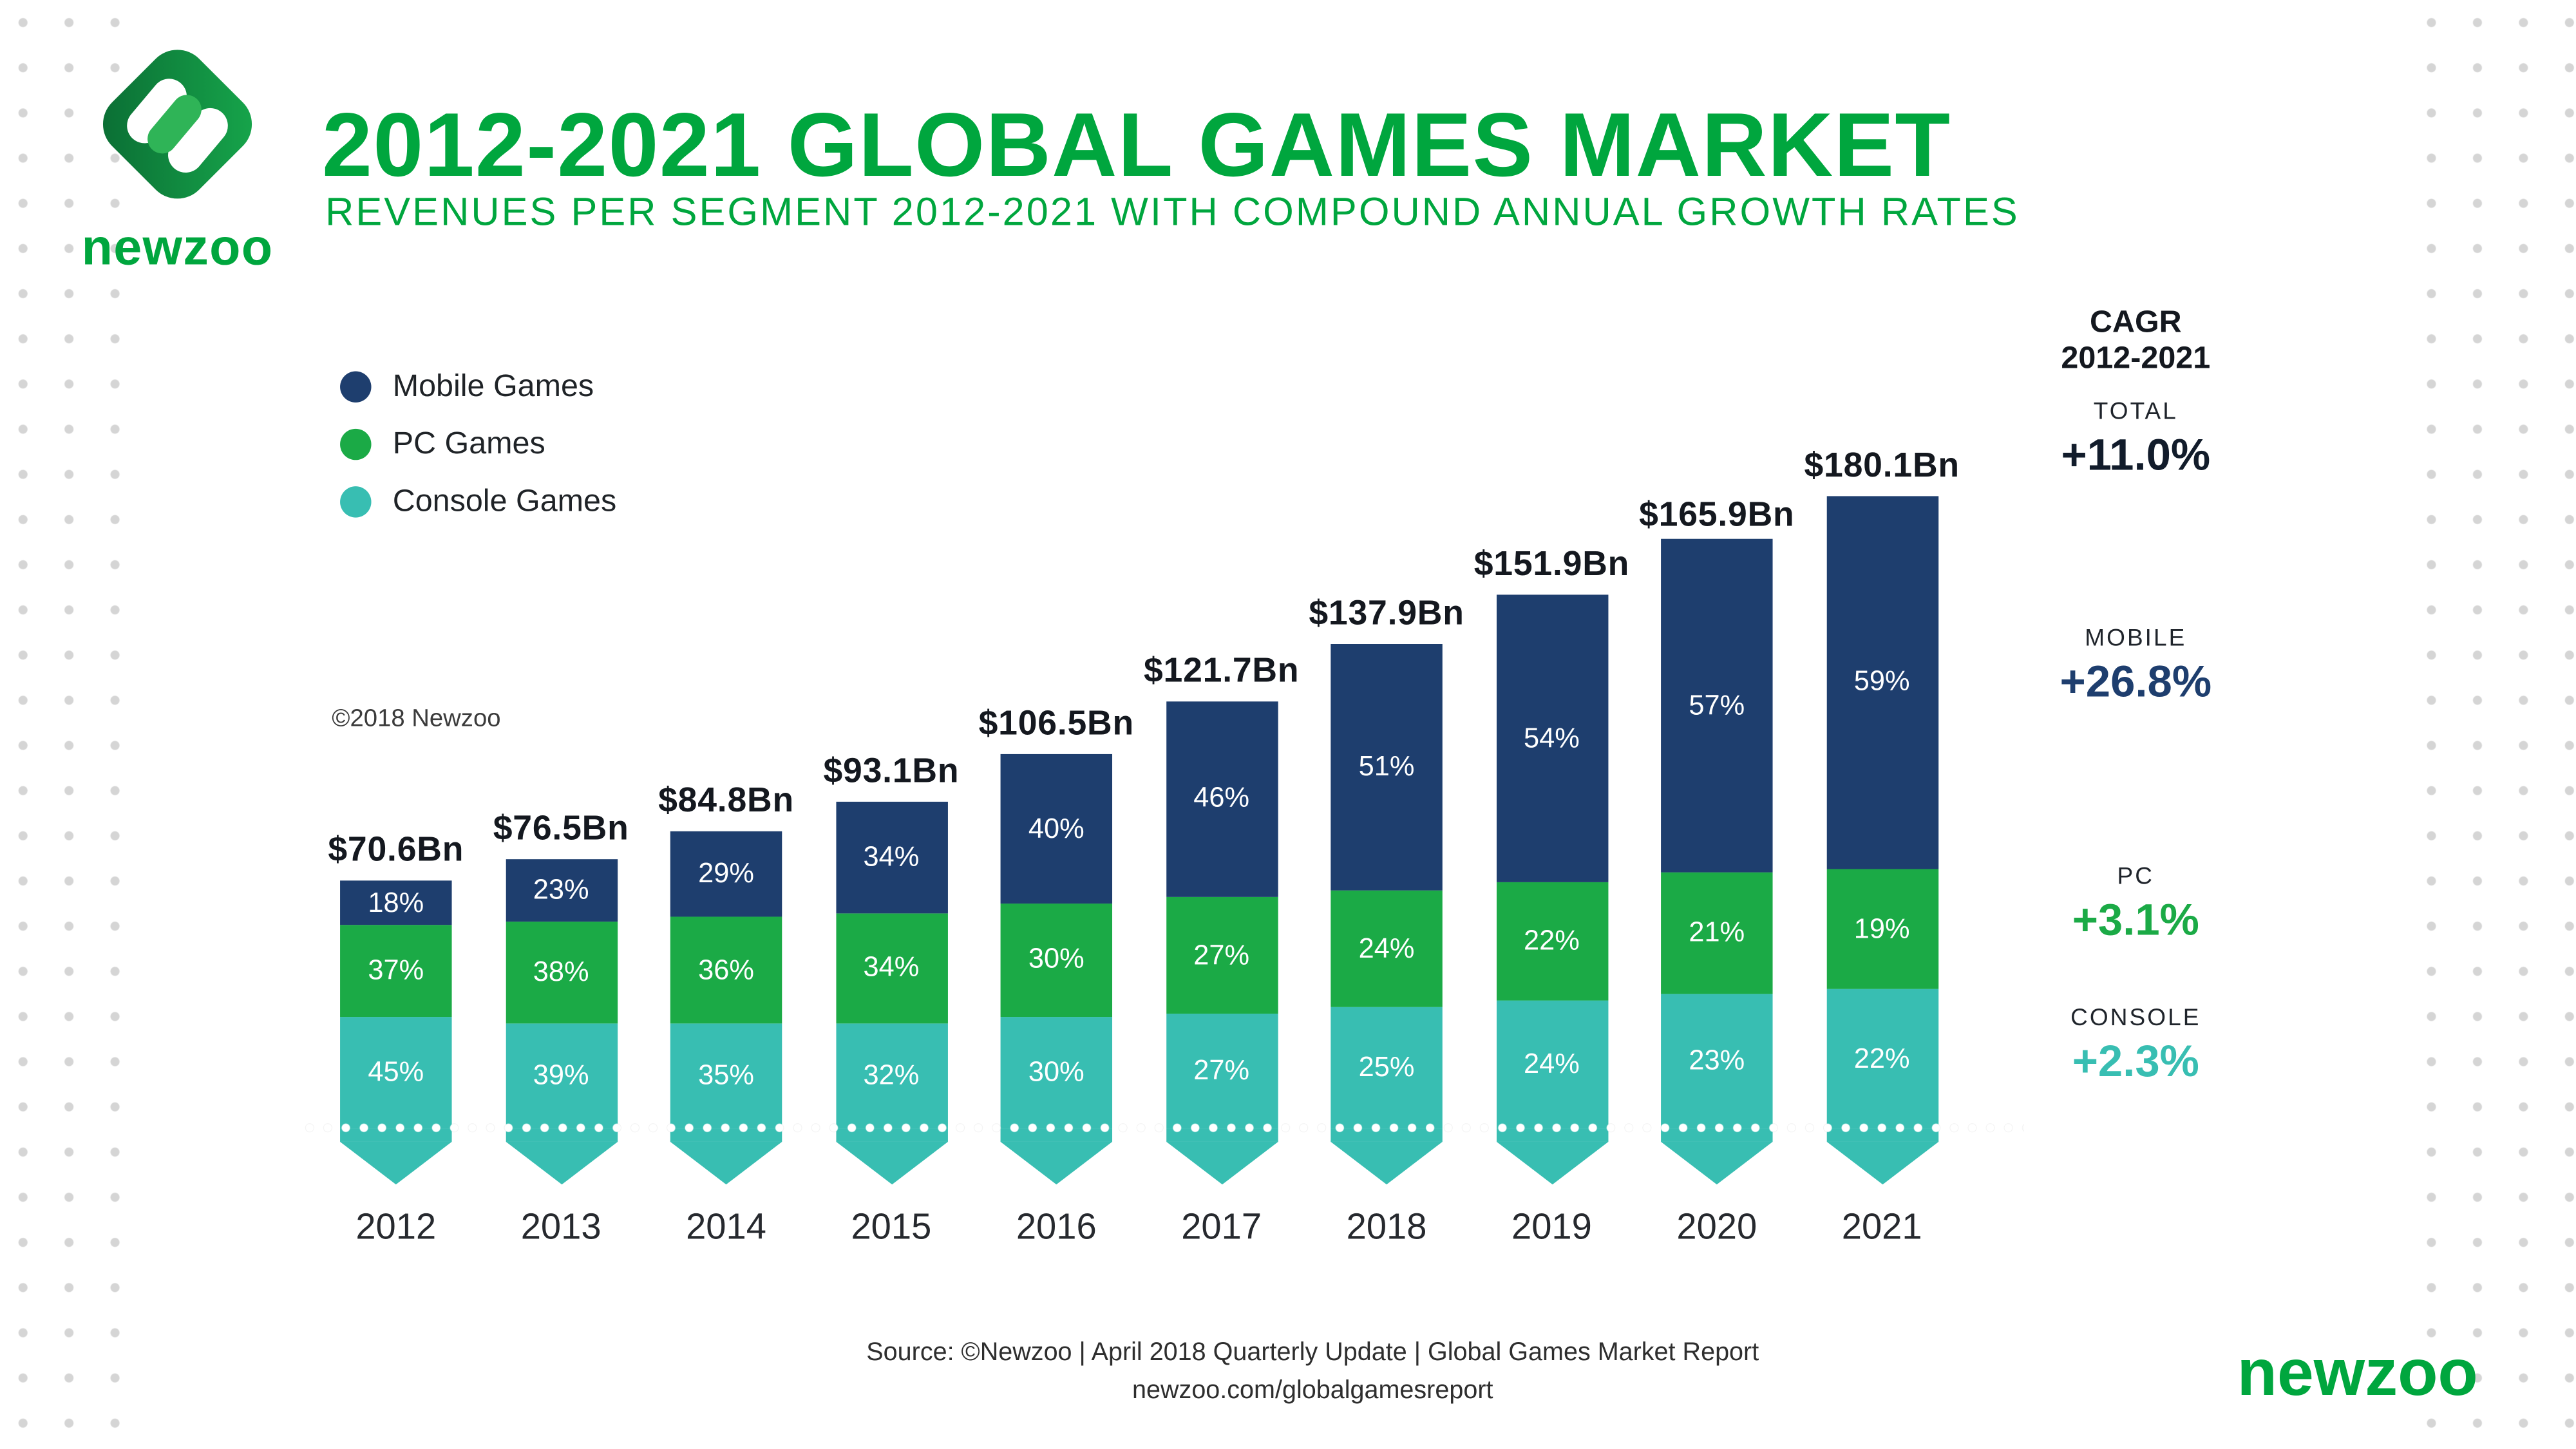 Image resolution: width=2576 pixels, height=1449 pixels. What do you see at coordinates (726, 1226) in the screenshot?
I see `year-label: 2014` at bounding box center [726, 1226].